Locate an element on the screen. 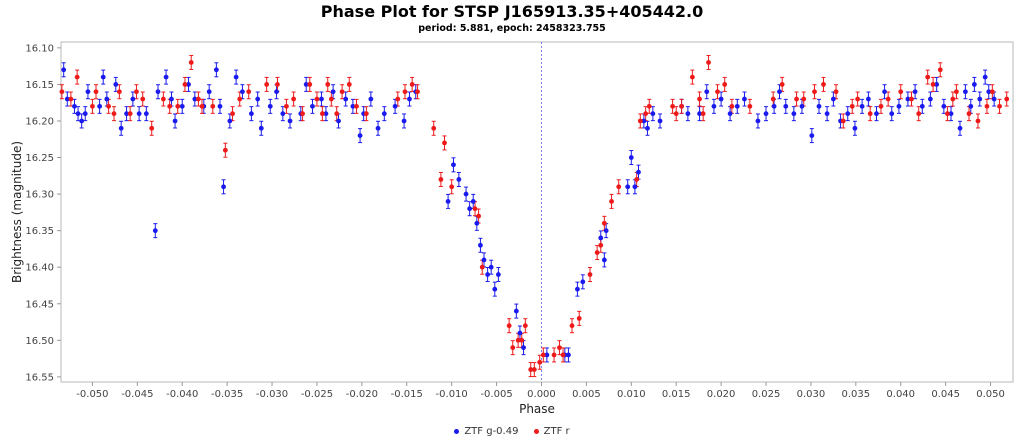 This screenshot has width=1024, height=442. chart-subtitle: period: 5.881, epoch: 2458323.755 is located at coordinates (512, 28).